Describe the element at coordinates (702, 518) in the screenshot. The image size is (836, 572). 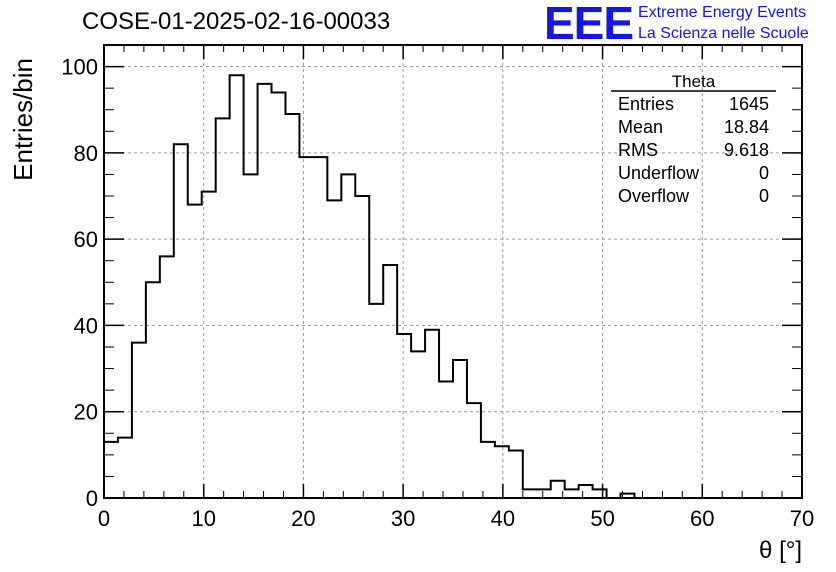
I see `x-tick-label: 60` at that location.